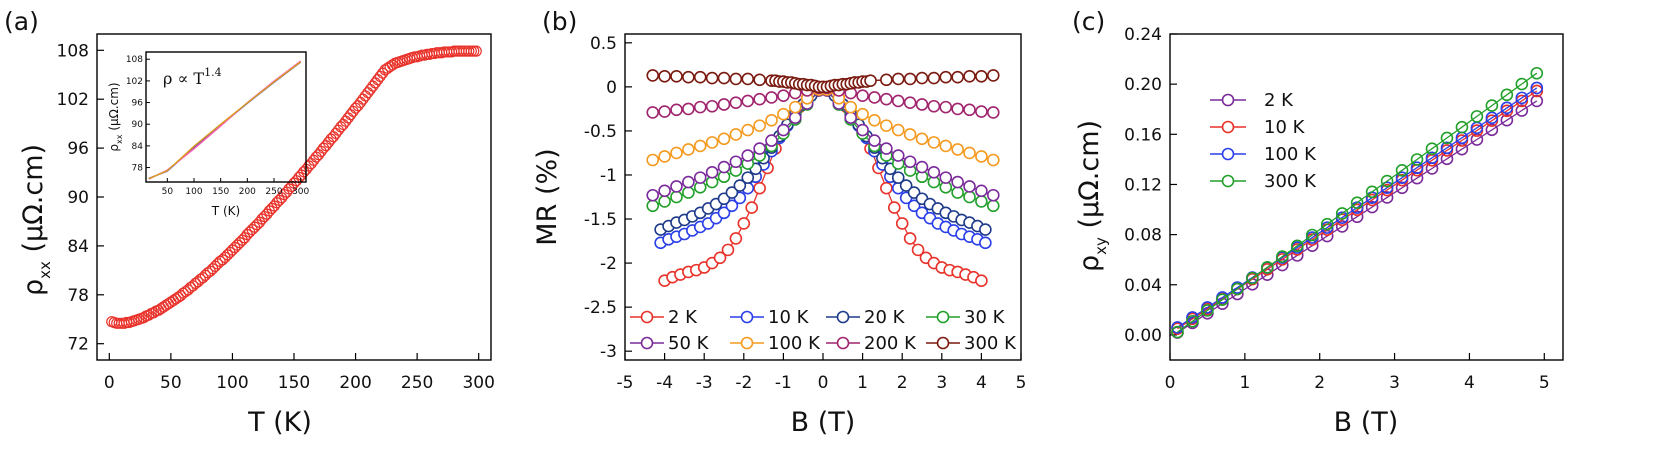  What do you see at coordinates (78, 247) in the screenshot?
I see `a-ytick-label: 84` at bounding box center [78, 247].